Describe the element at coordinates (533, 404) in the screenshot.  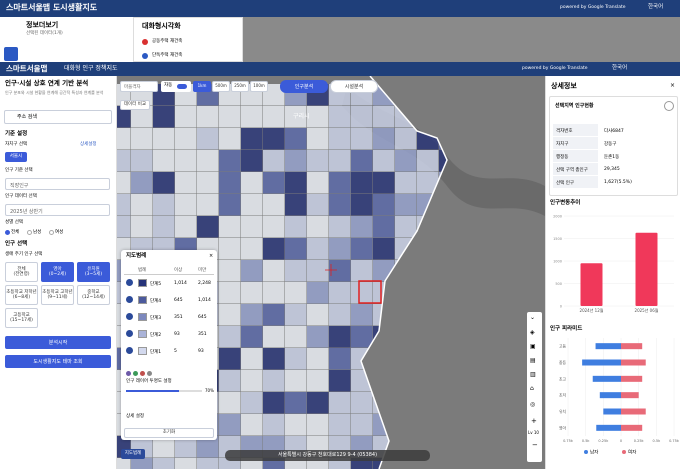
I see `control: ◎` at that location.